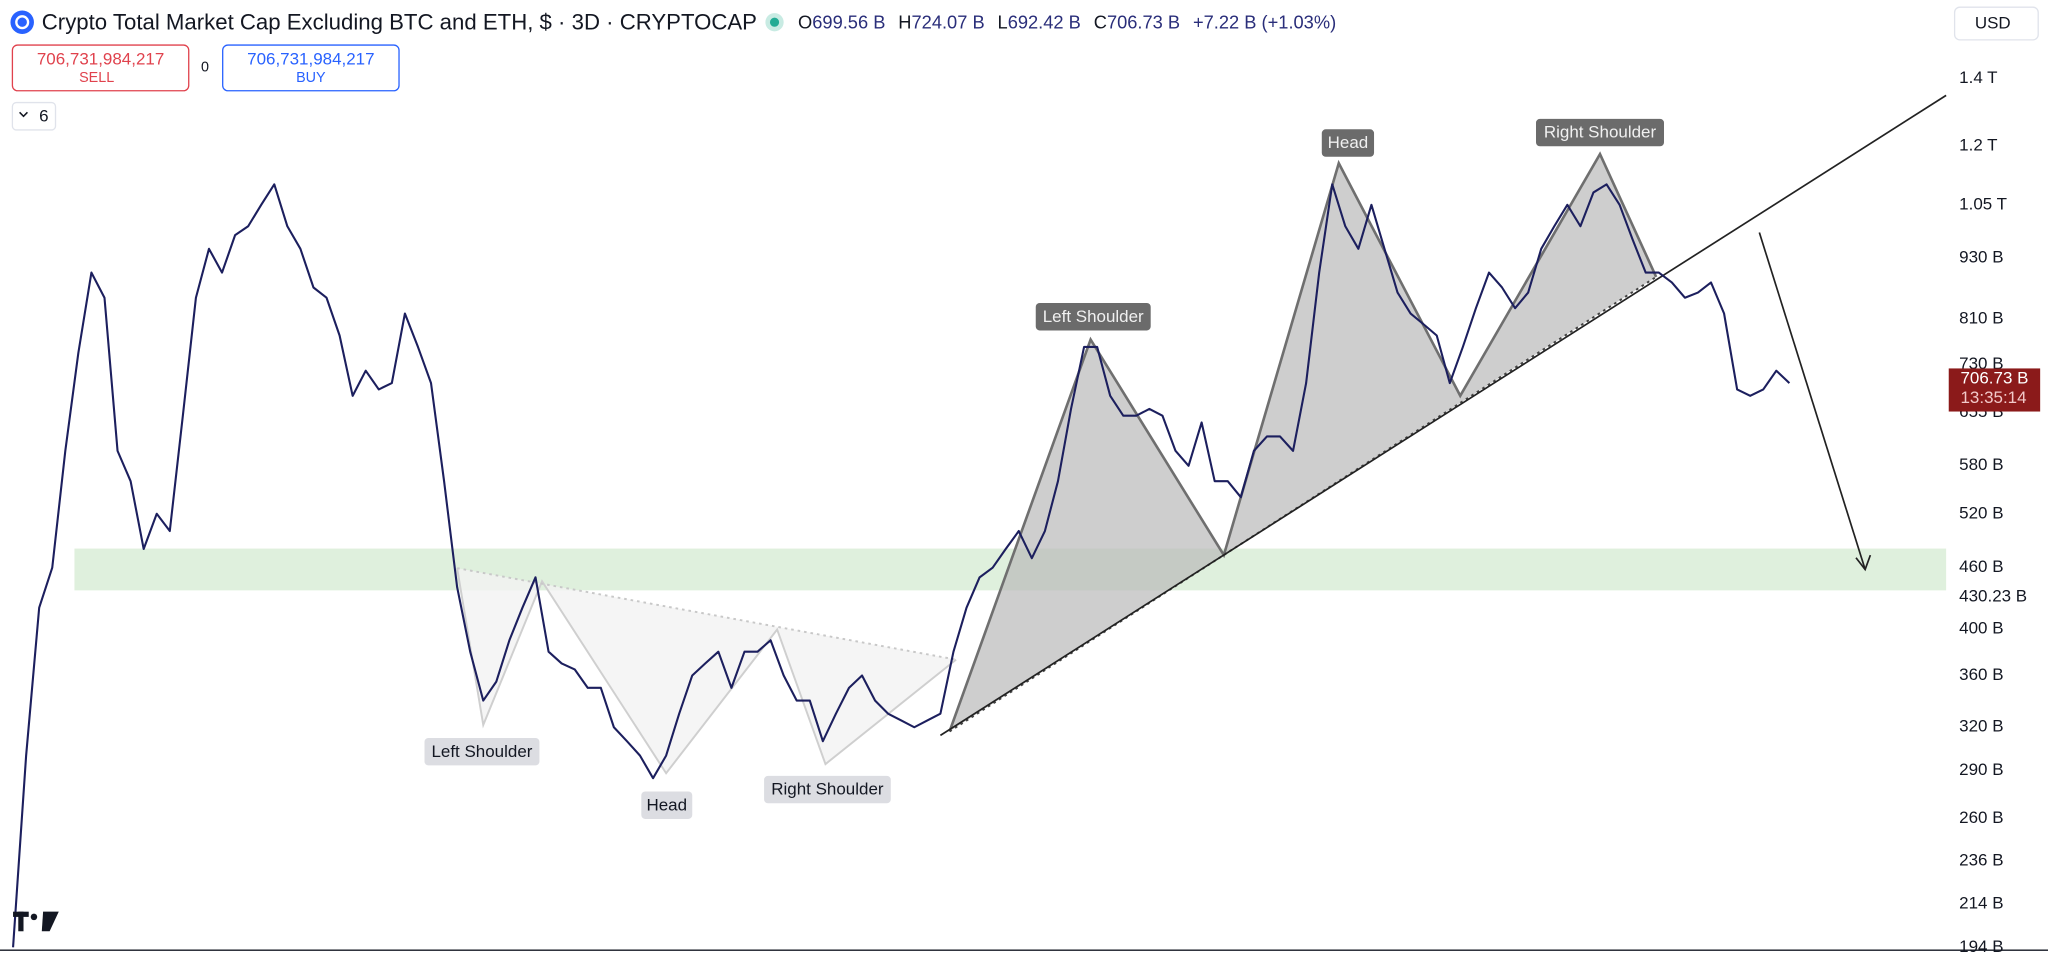 This screenshot has width=2048, height=954. I want to click on chevron, so click(23, 114).